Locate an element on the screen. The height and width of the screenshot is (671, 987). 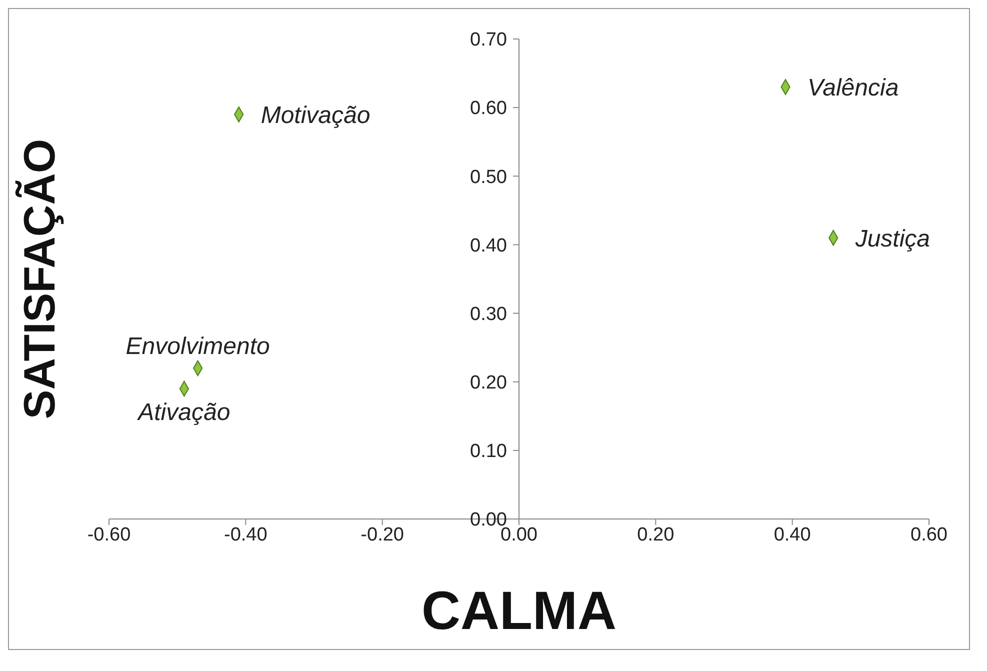
y-tick-label: 0.60 is located at coordinates (488, 109).